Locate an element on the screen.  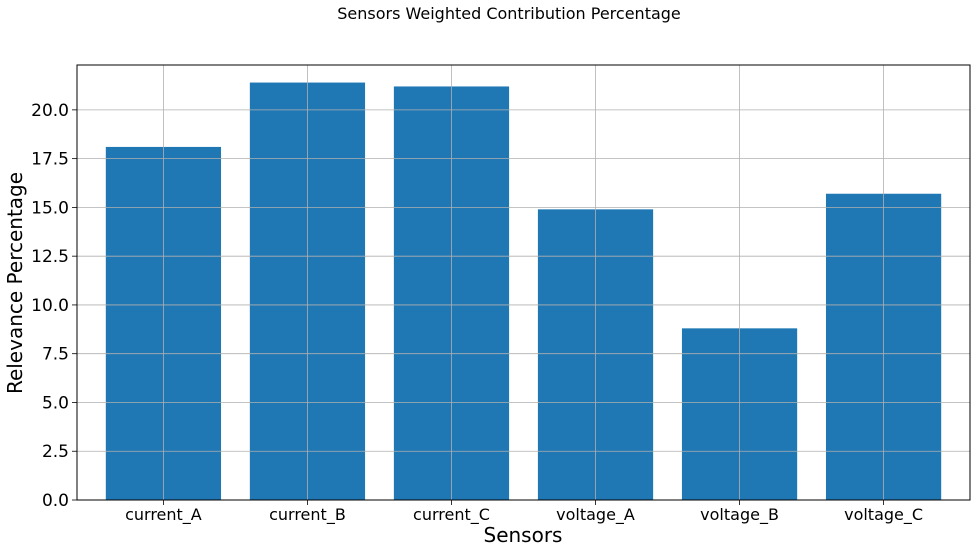
y-tick-label: 5.0 is located at coordinates (55, 403).